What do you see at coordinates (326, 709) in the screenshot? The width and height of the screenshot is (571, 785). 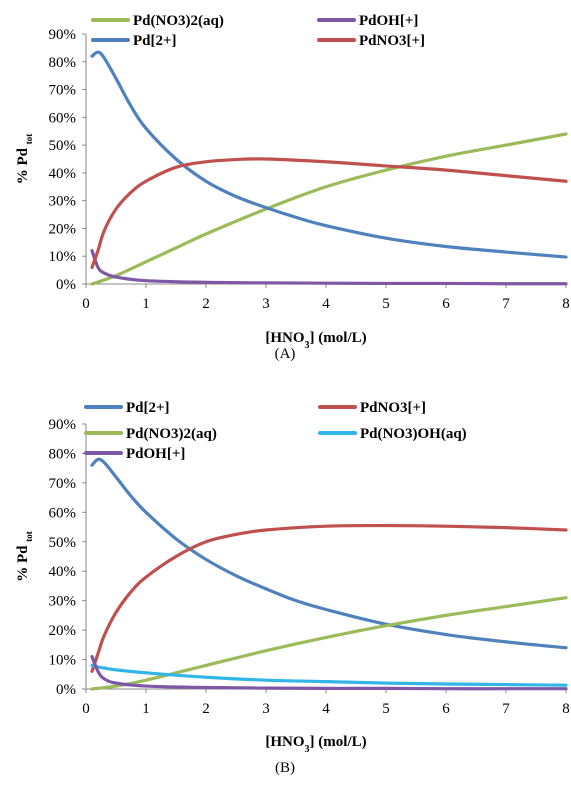 I see `chart-b-x-tick-label: 4` at bounding box center [326, 709].